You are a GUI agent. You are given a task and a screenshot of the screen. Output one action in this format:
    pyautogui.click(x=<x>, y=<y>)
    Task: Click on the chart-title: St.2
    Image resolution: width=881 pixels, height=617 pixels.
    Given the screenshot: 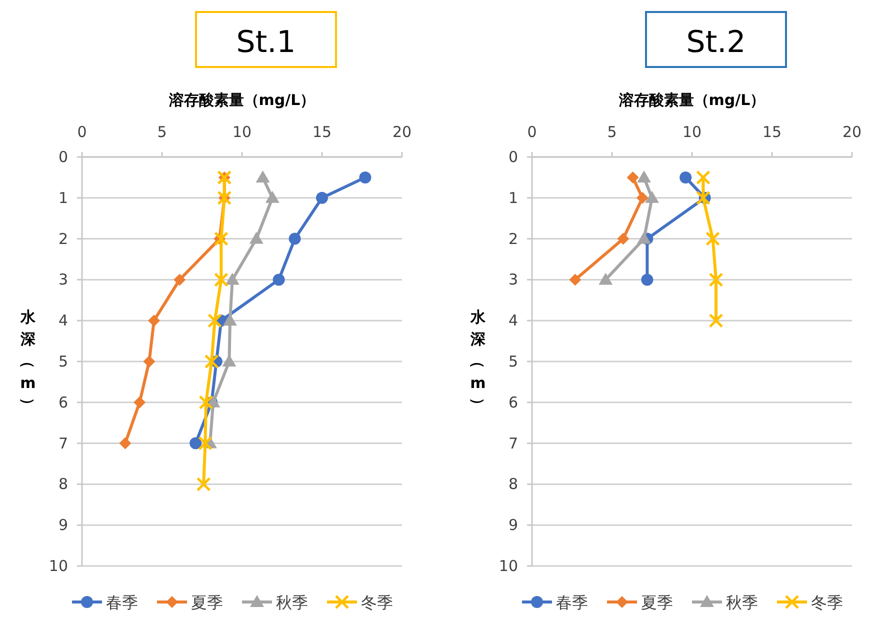 What is the action you would take?
    pyautogui.click(x=716, y=42)
    